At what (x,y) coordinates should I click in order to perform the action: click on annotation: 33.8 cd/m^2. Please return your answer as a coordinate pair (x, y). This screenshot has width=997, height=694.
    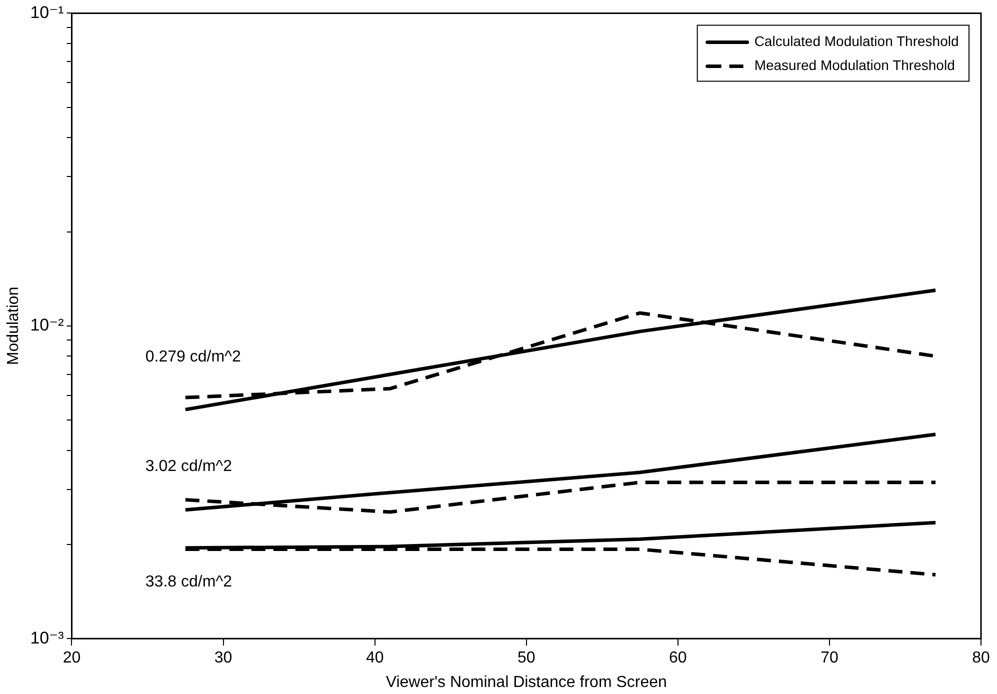
    Looking at the image, I should click on (188, 582).